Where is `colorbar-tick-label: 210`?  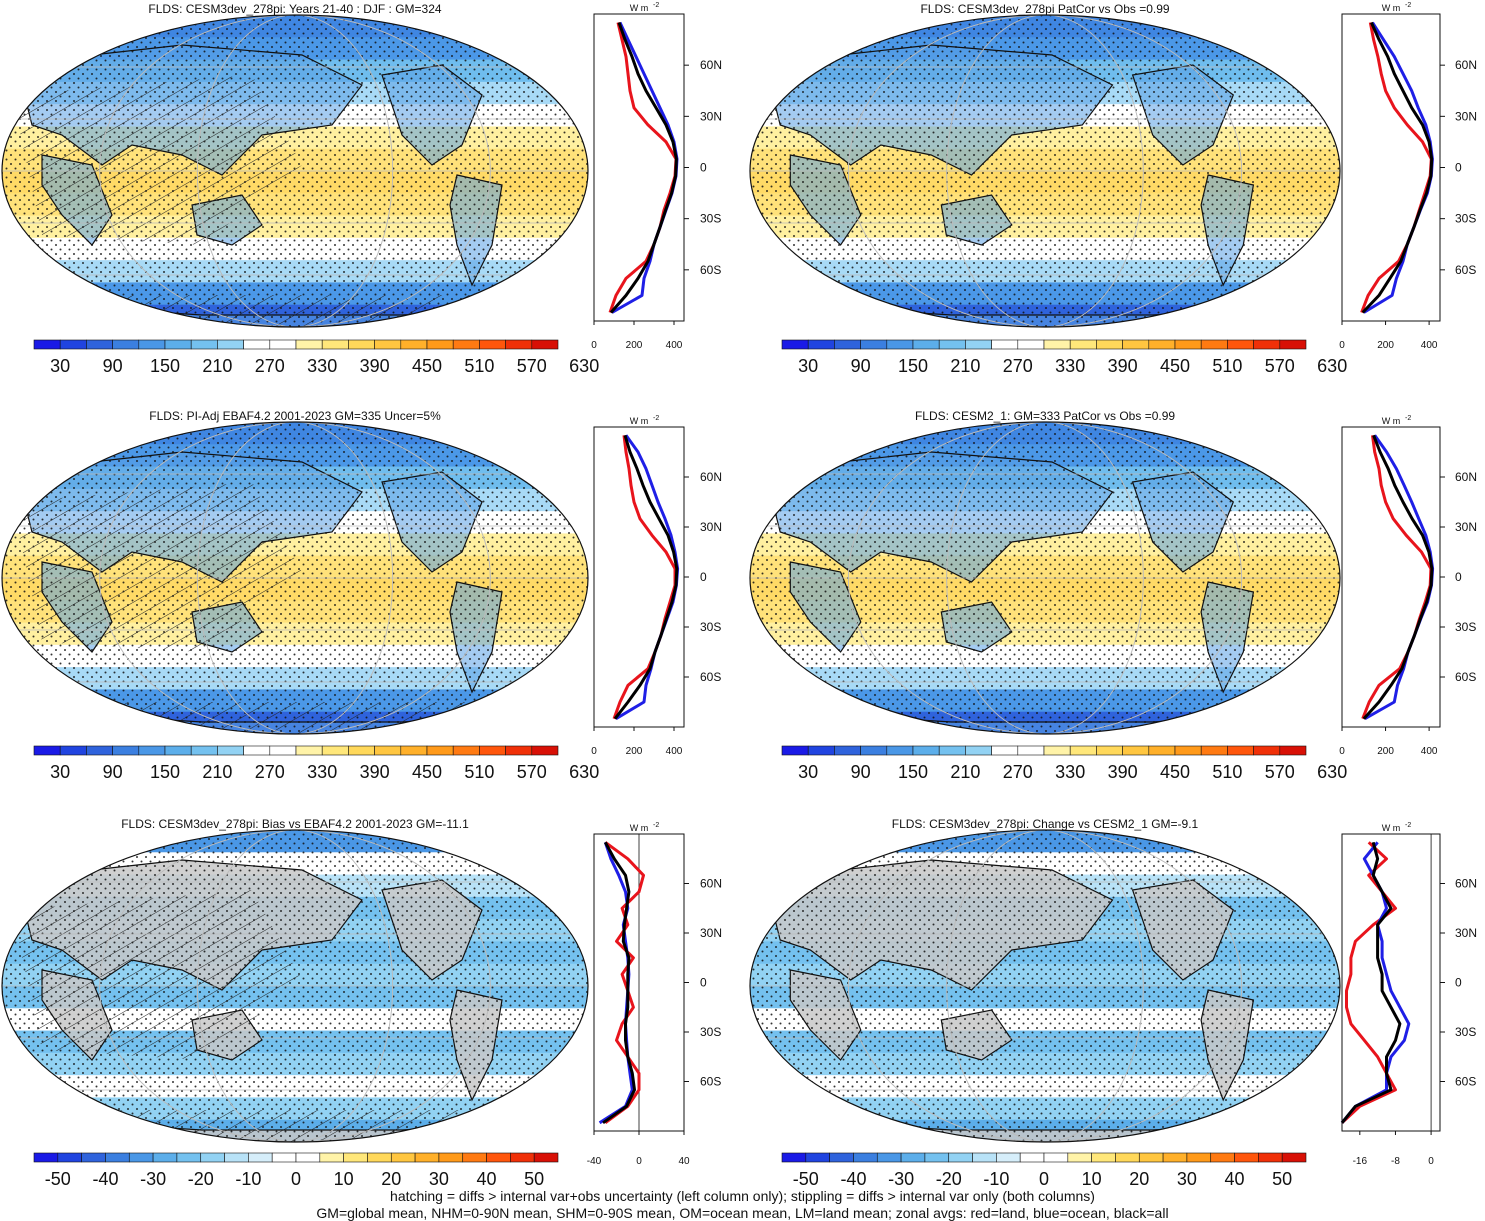 colorbar-tick-label: 210 is located at coordinates (217, 772).